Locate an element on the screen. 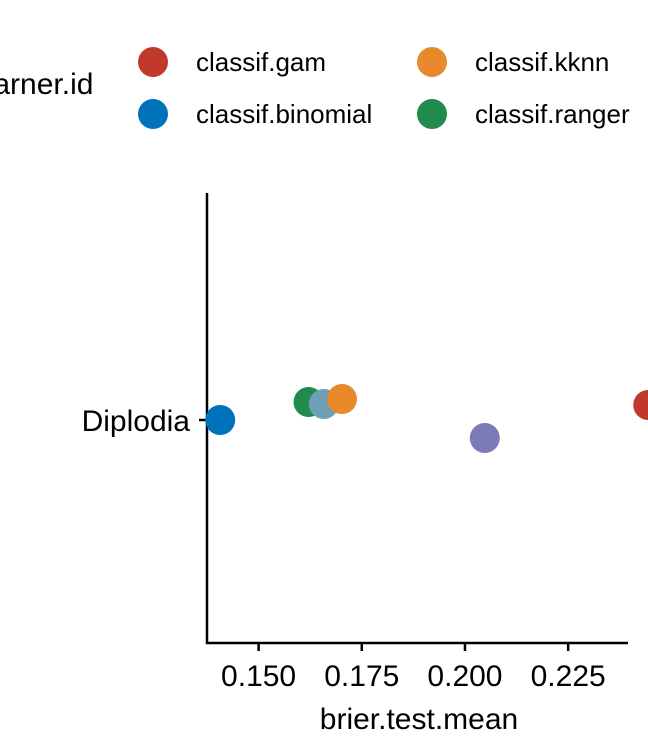 This screenshot has height=756, width=648. legend-item-kknn: classif.kknn is located at coordinates (513, 62).